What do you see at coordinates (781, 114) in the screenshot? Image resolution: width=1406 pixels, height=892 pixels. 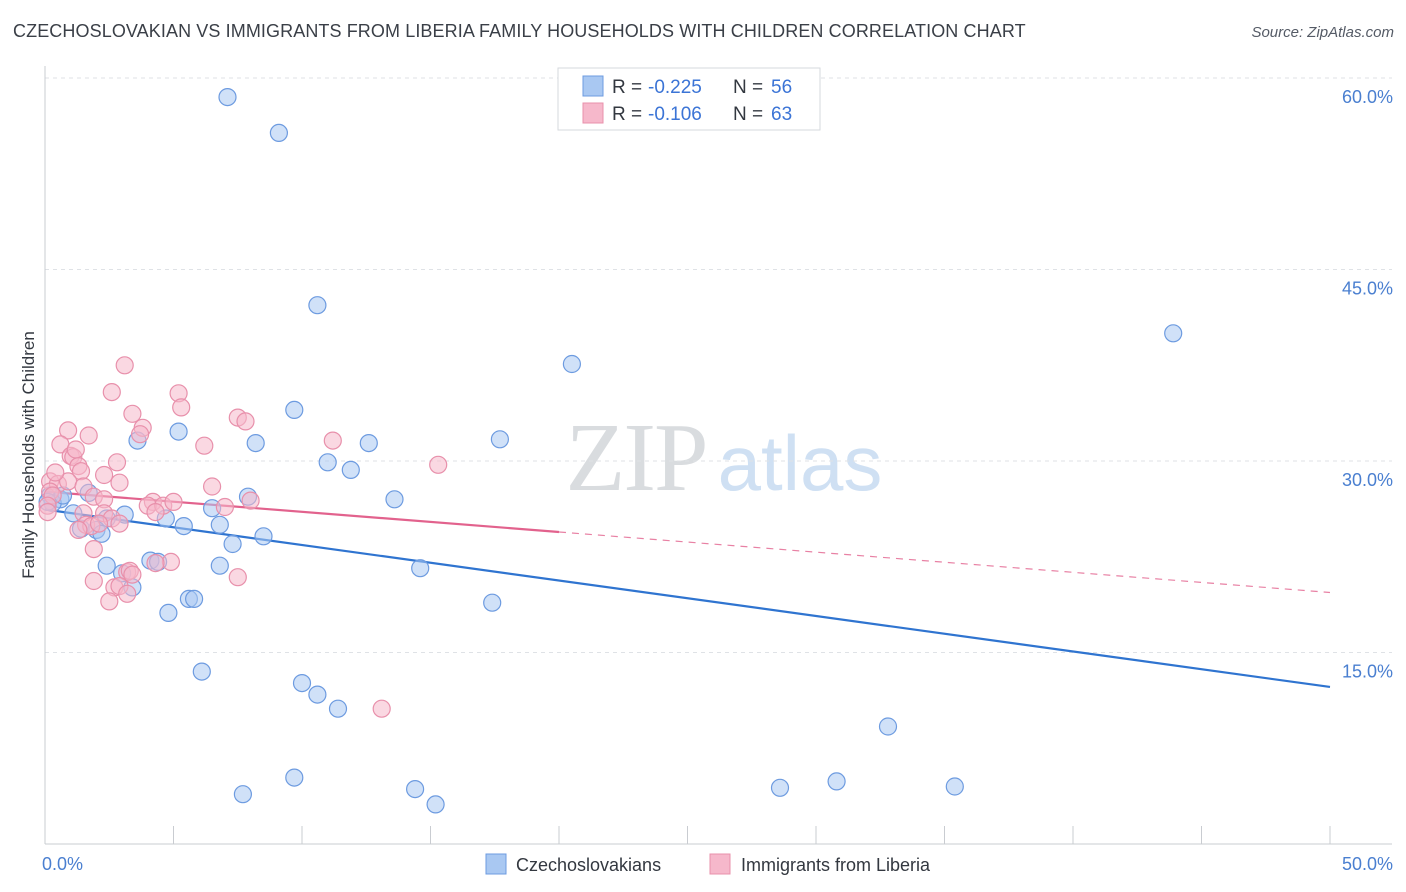 I see `stats-legend-n-value-2: 63` at bounding box center [781, 114].